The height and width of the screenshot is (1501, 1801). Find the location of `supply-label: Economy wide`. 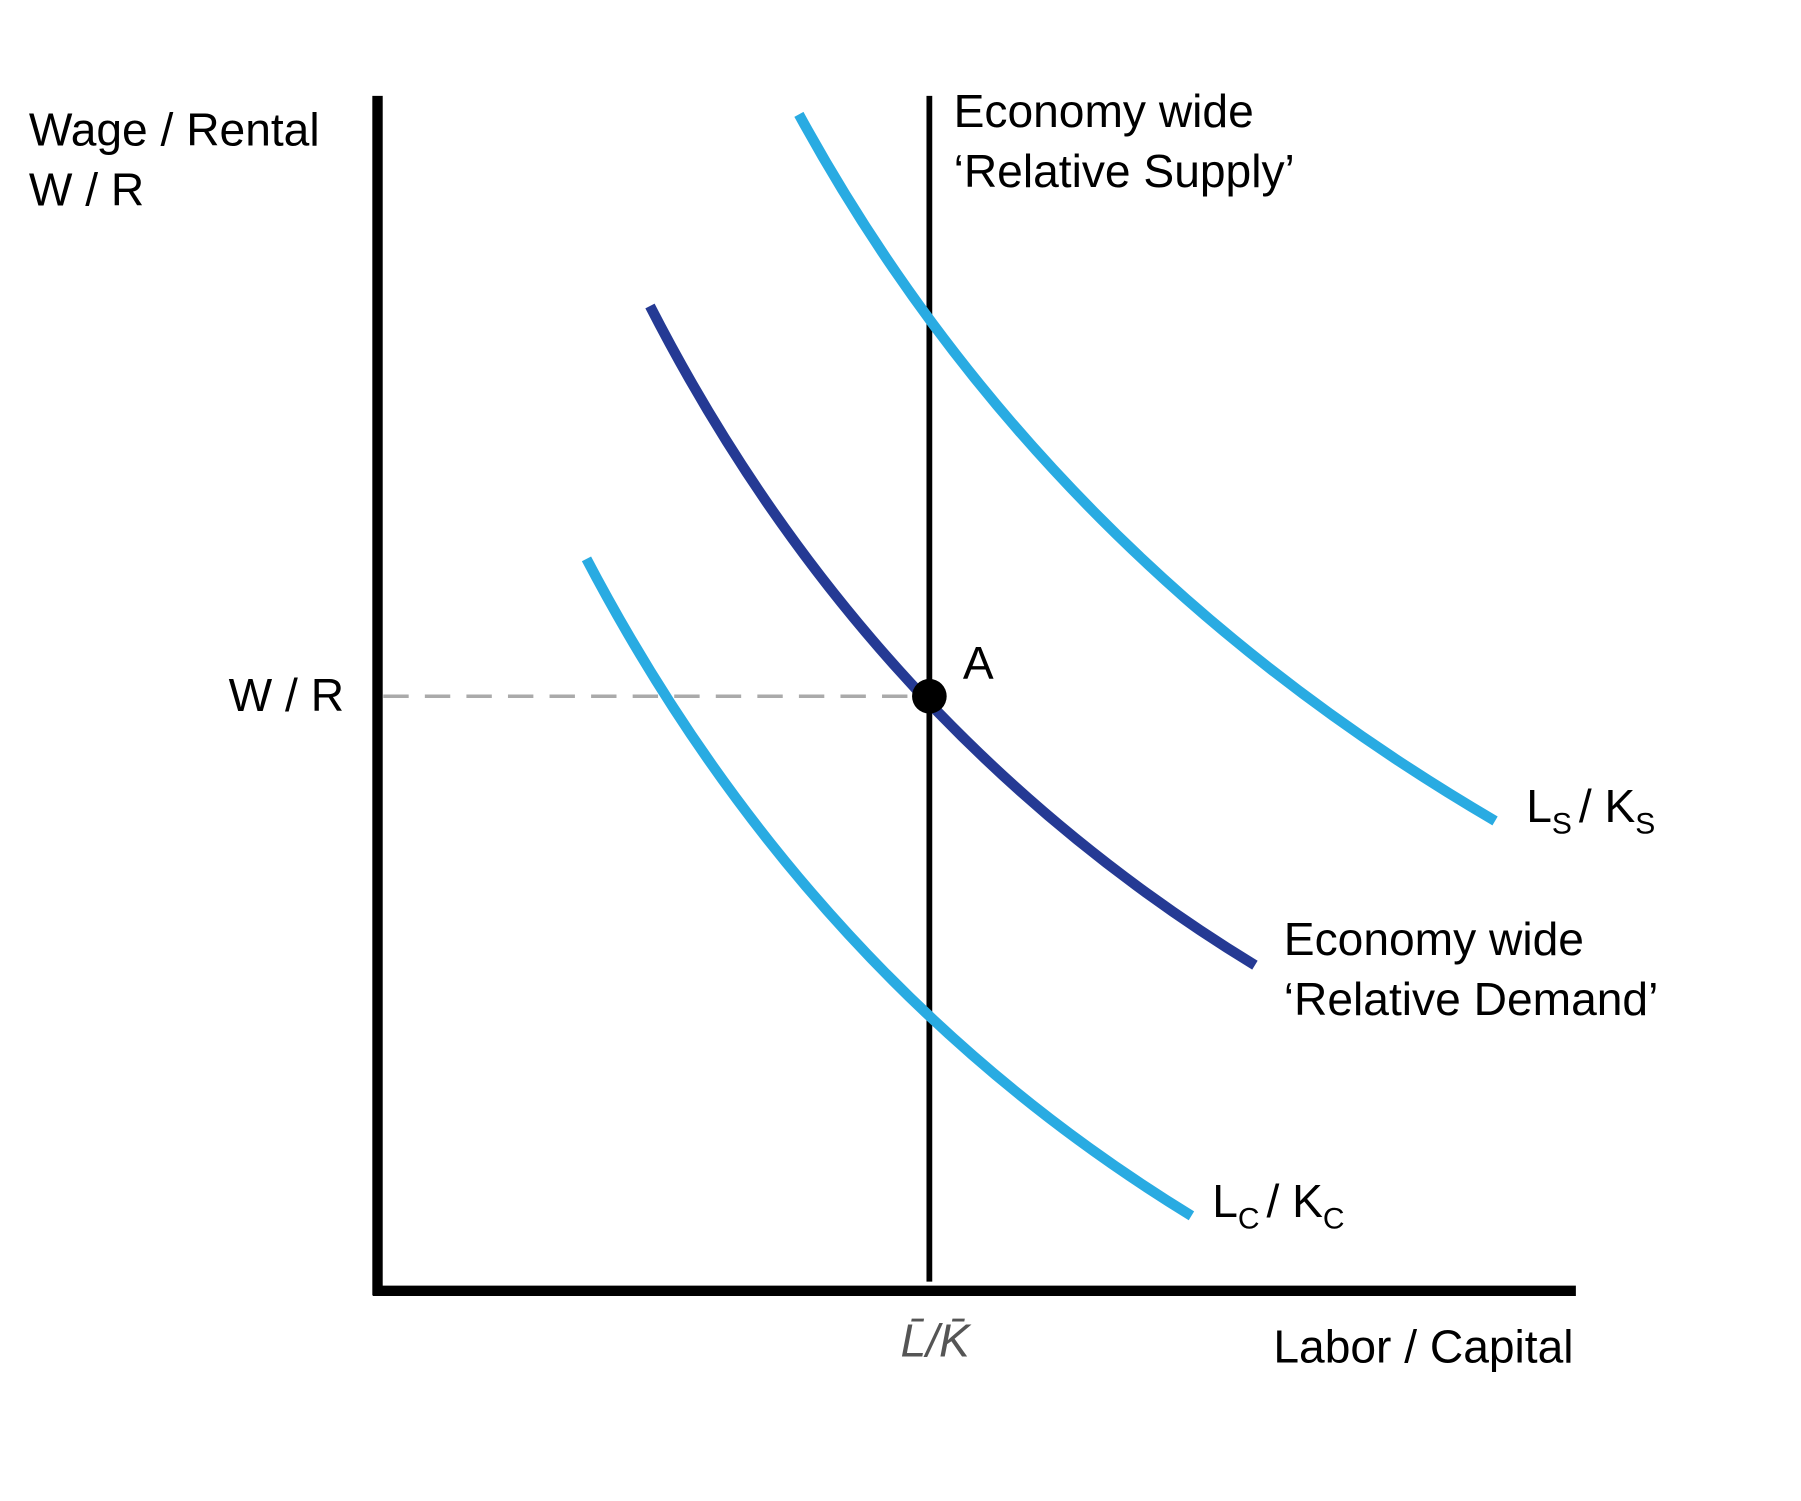

supply-label: Economy wide is located at coordinates (1104, 111).